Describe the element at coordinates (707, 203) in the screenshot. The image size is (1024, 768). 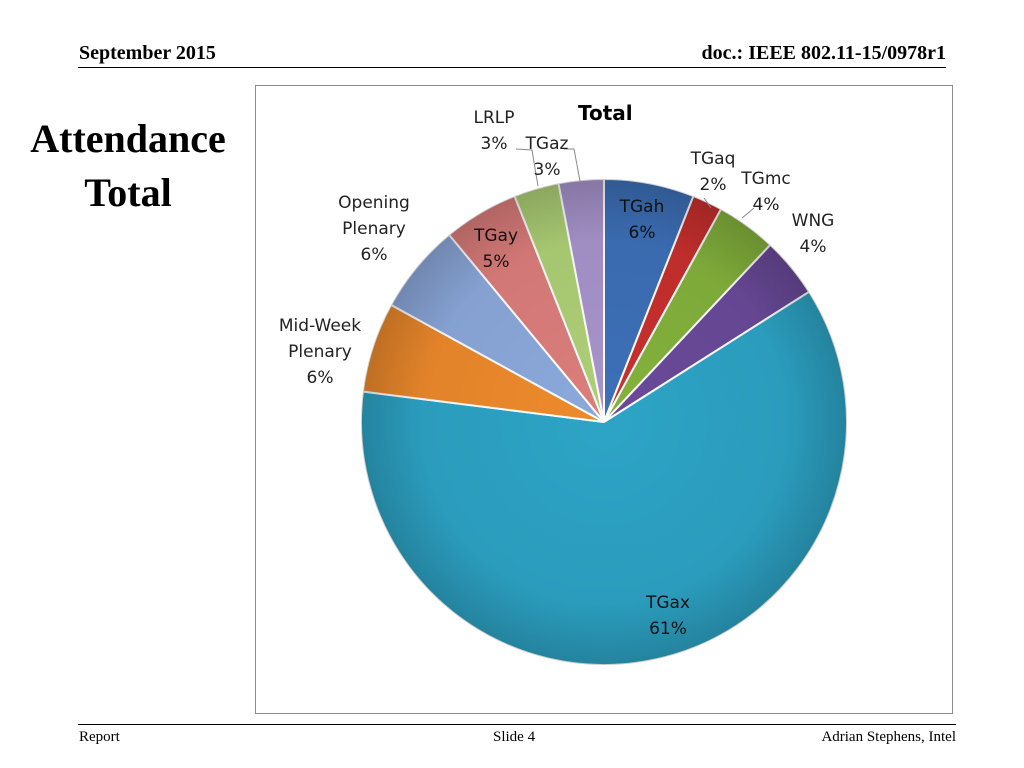
I see `leader-line-tgaq` at that location.